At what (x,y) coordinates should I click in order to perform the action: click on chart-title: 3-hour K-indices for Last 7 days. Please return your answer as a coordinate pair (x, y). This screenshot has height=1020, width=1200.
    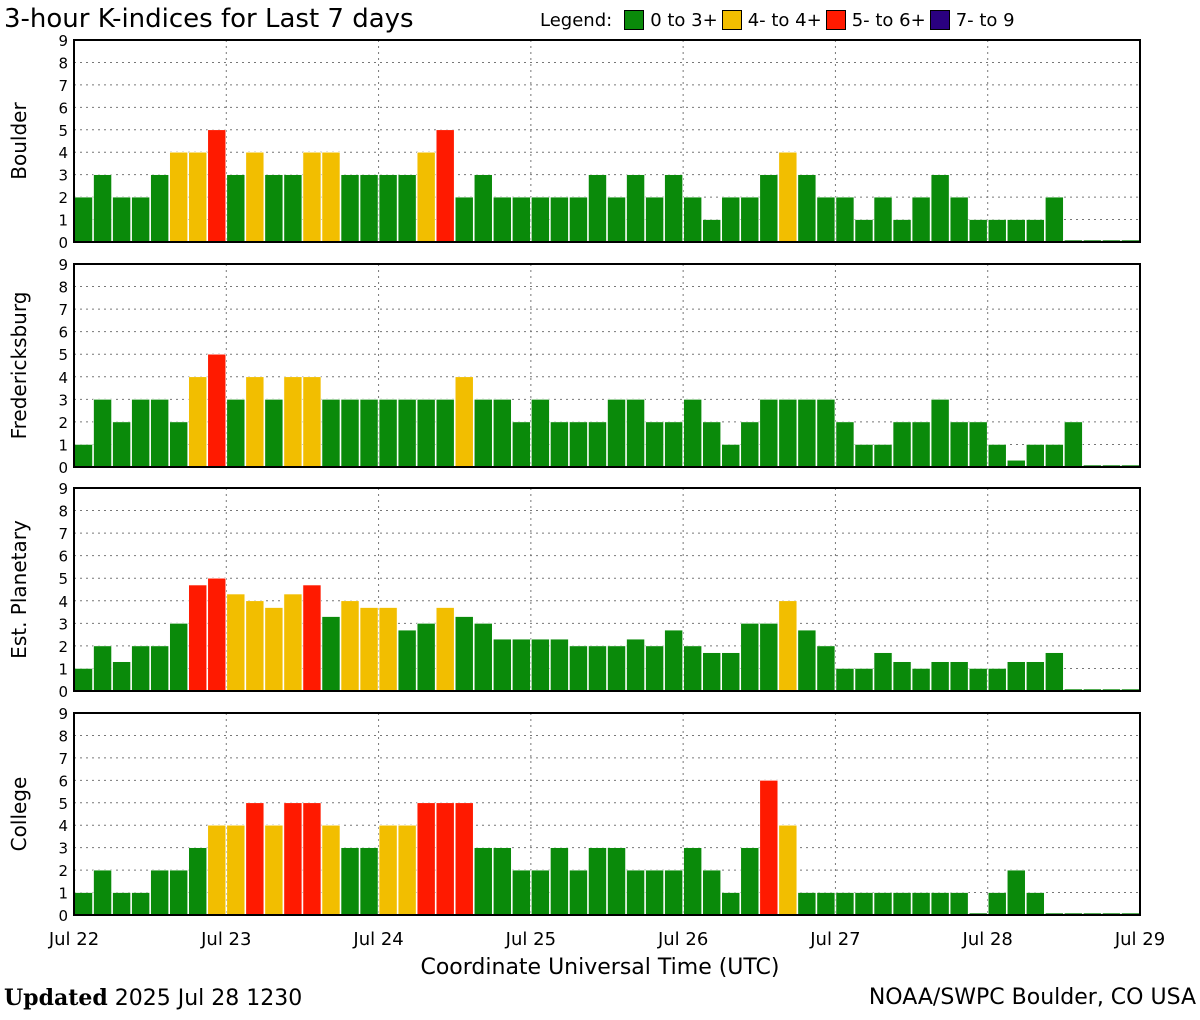
    Looking at the image, I should click on (209, 19).